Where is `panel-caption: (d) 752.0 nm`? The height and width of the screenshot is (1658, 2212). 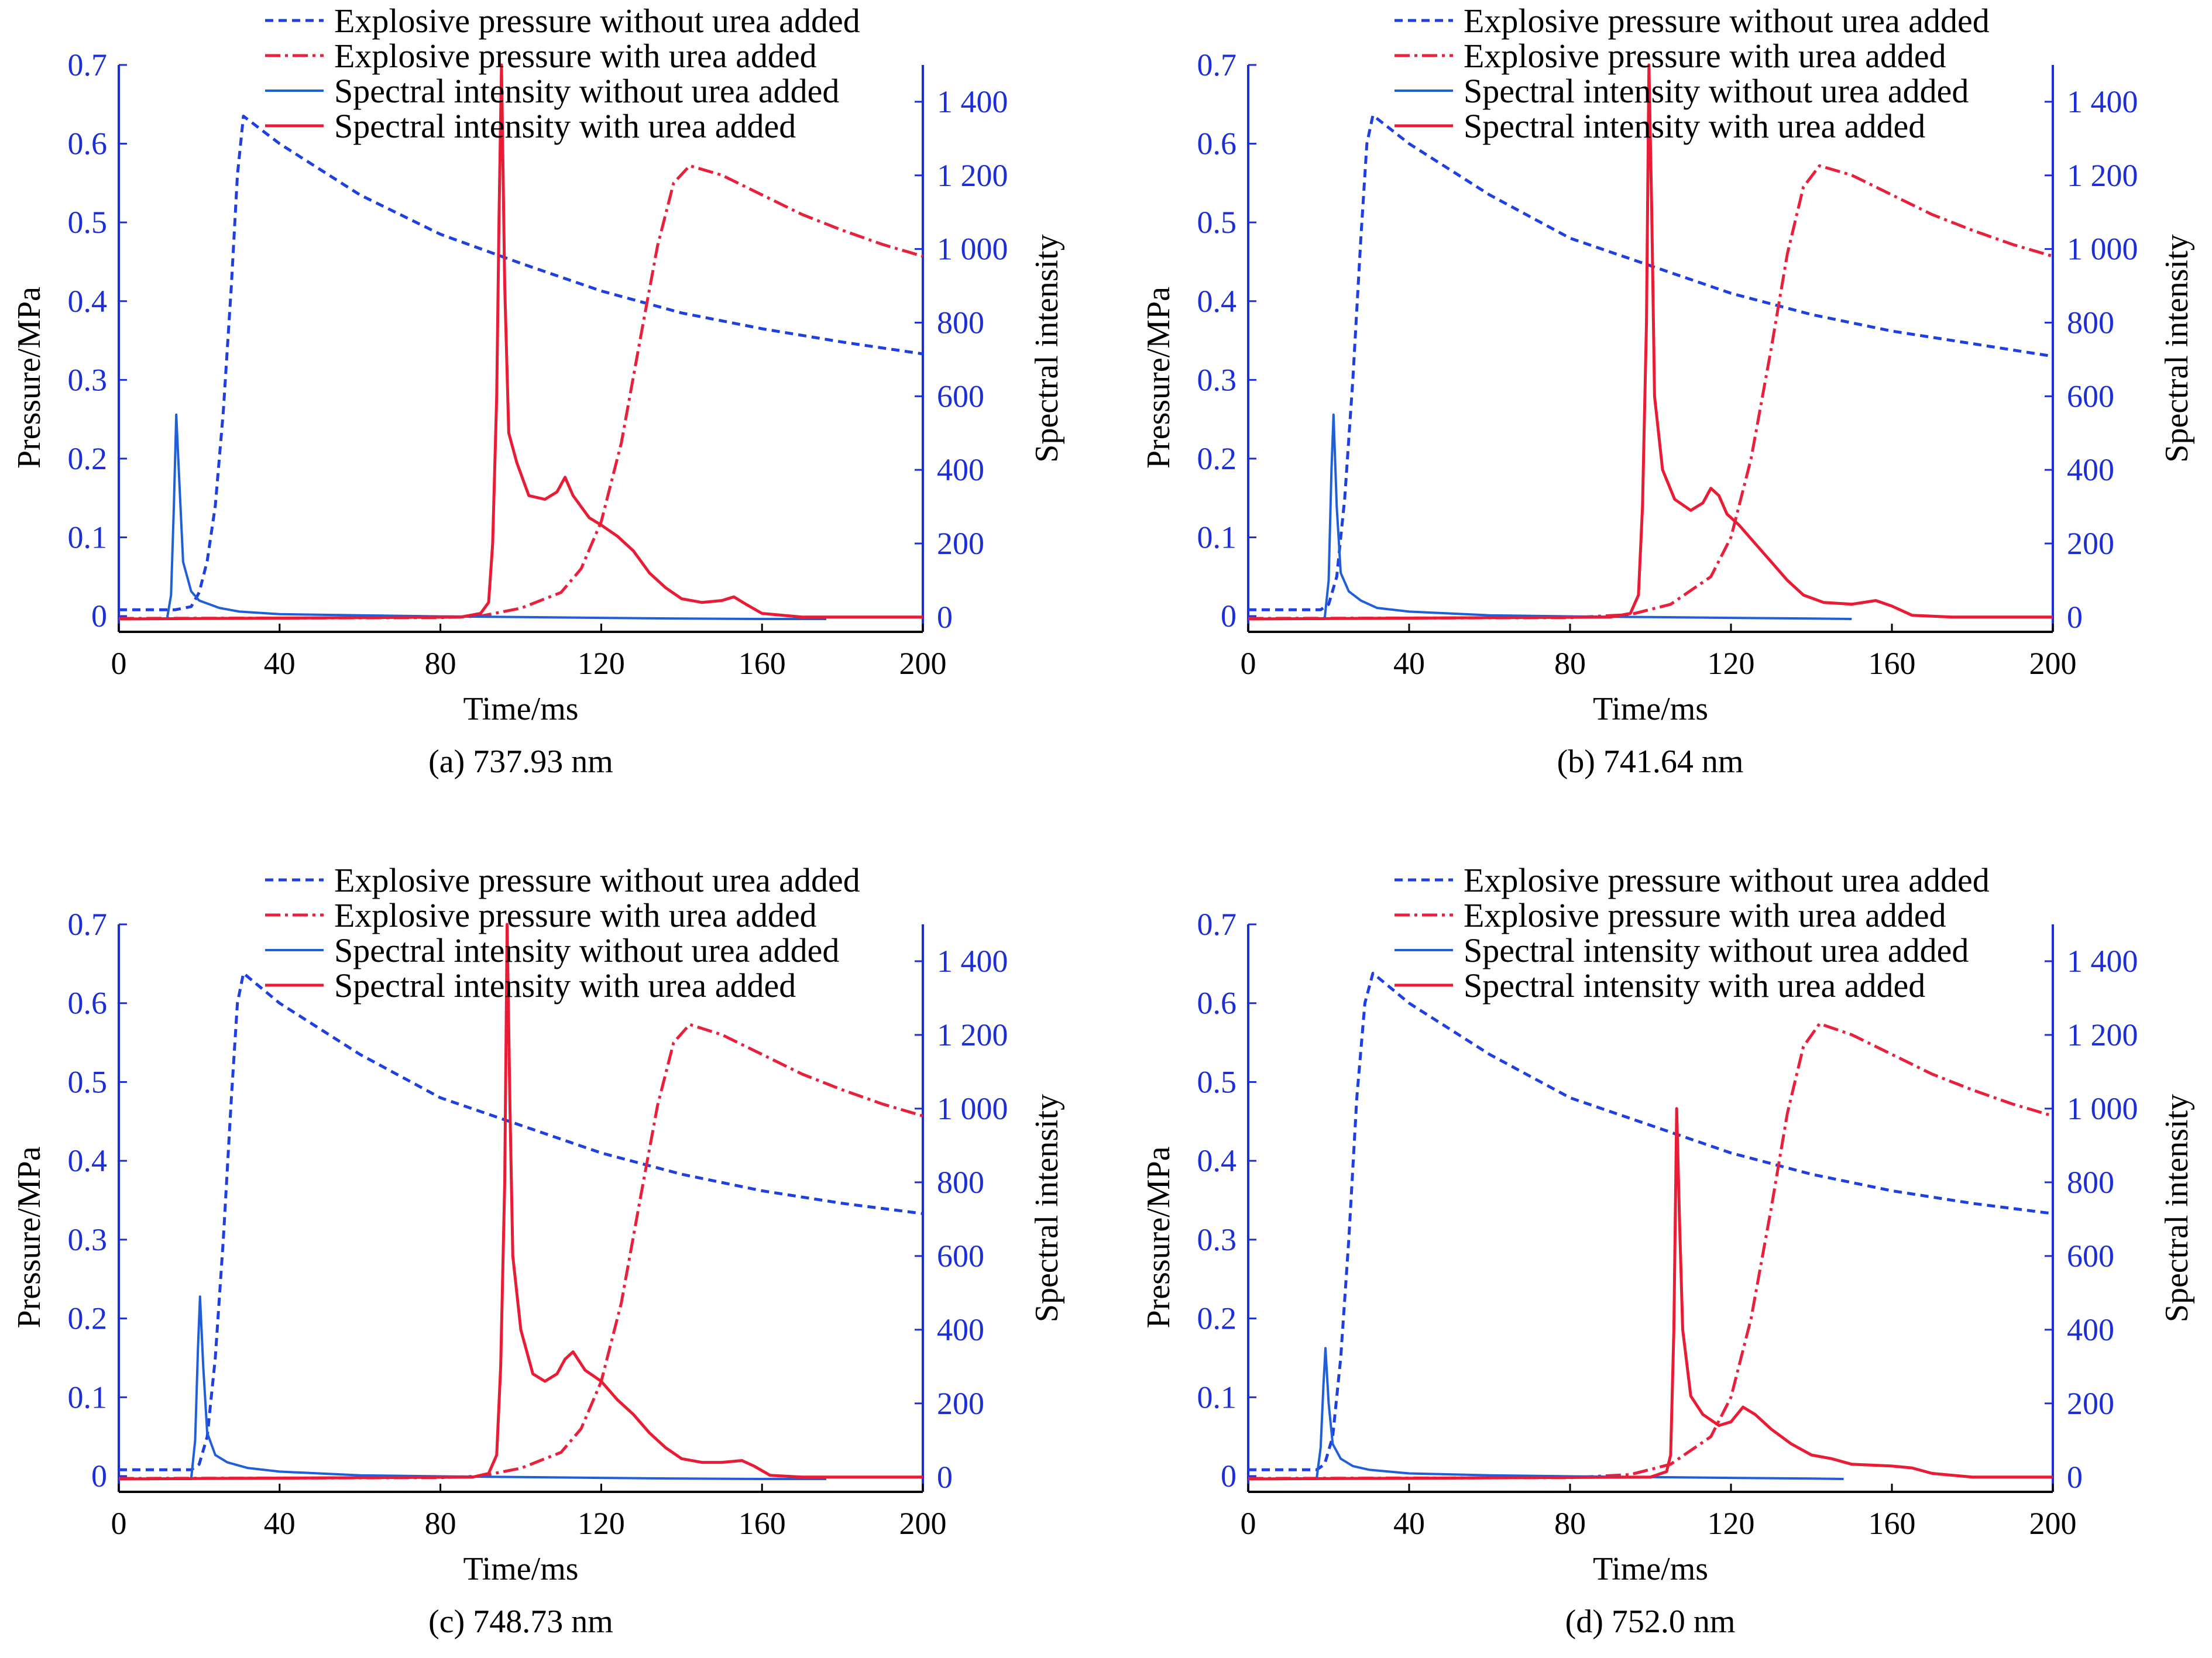
panel-caption: (d) 752.0 nm is located at coordinates (1650, 1622).